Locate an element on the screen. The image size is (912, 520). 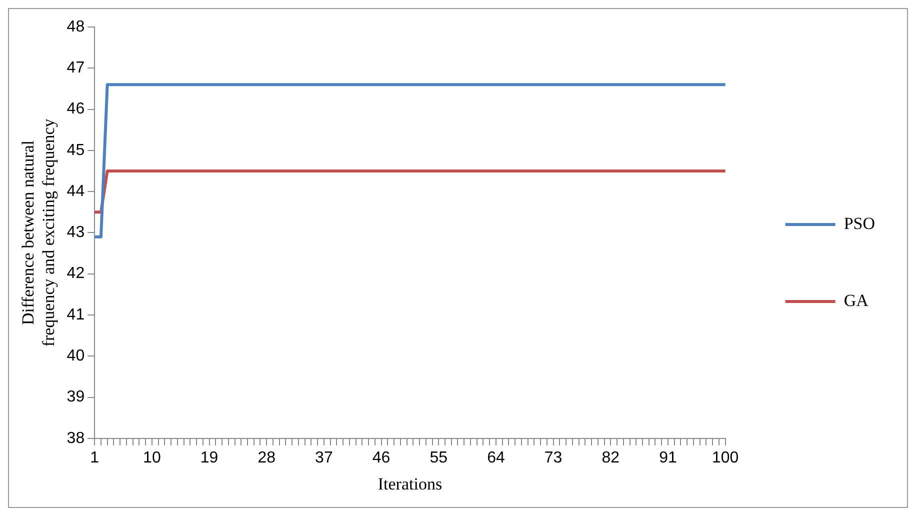
y-tick-label: 41 is located at coordinates (75, 315).